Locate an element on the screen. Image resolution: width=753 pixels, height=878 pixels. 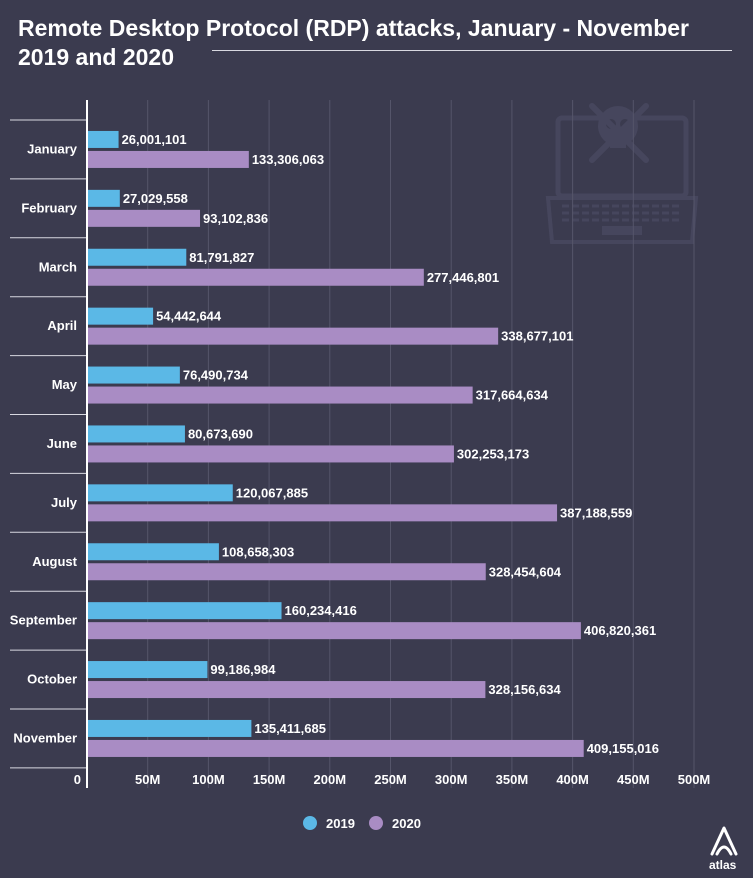
data-label-2020: 277,446,801 is located at coordinates (463, 277).